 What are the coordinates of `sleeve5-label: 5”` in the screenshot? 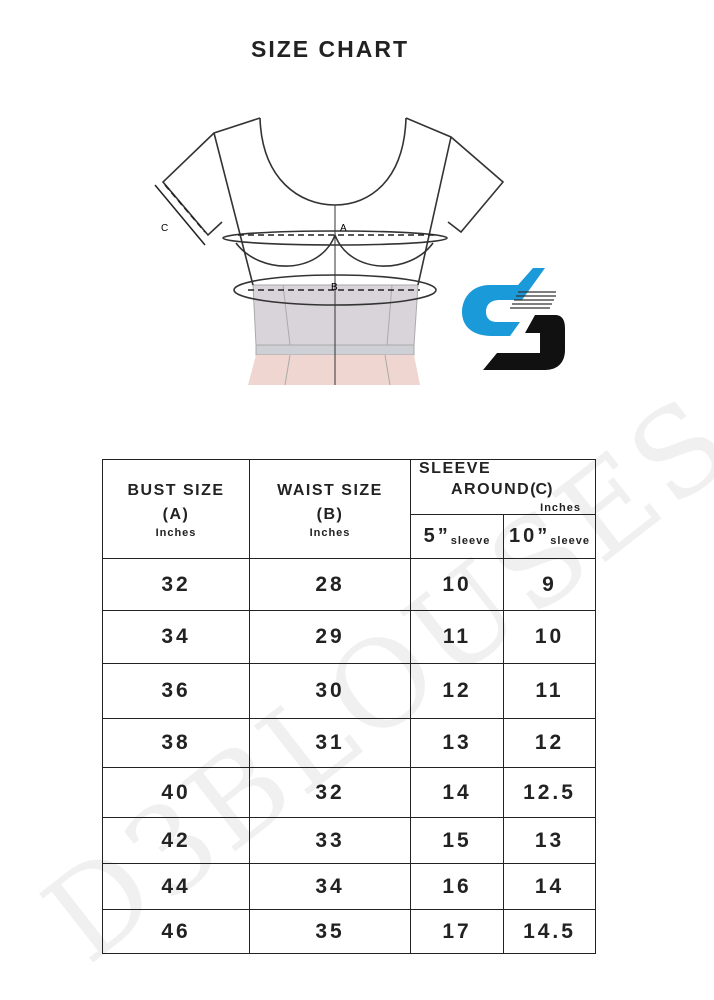 It's located at (437, 536).